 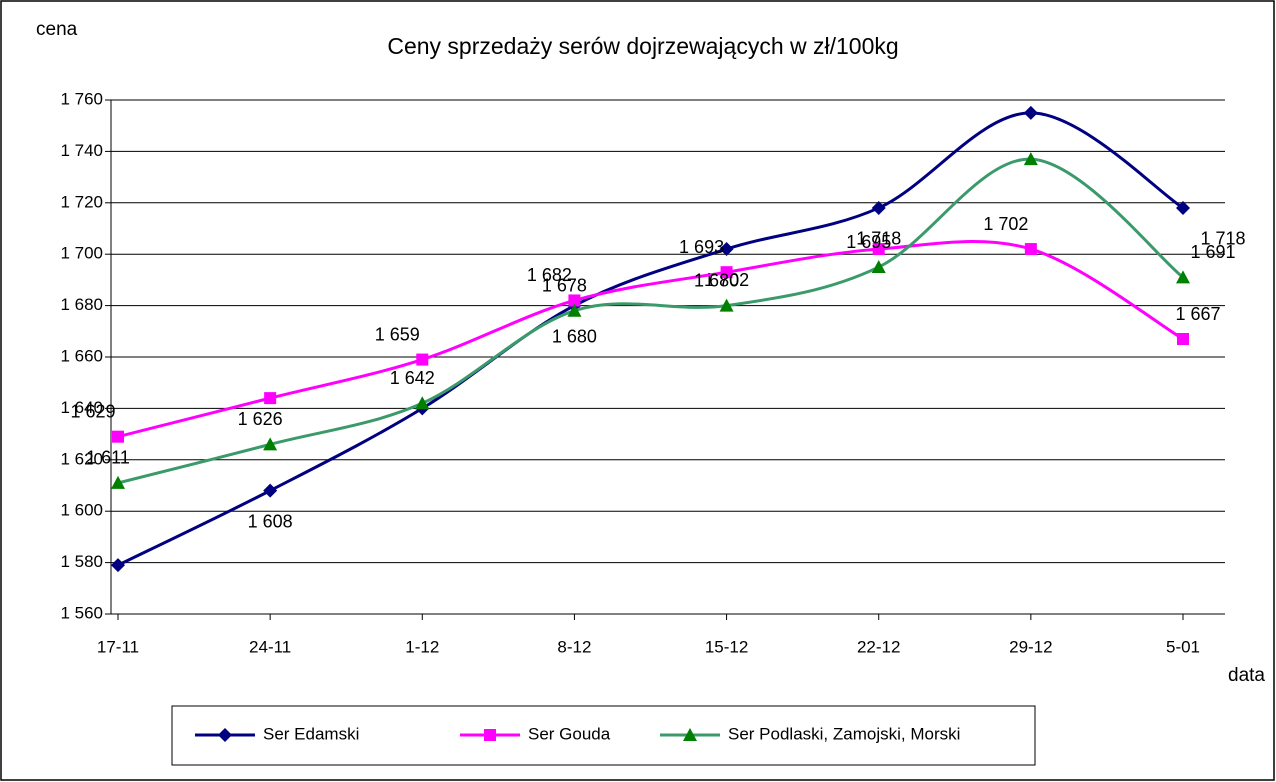 I want to click on data-label: 1 678, so click(x=564, y=285).